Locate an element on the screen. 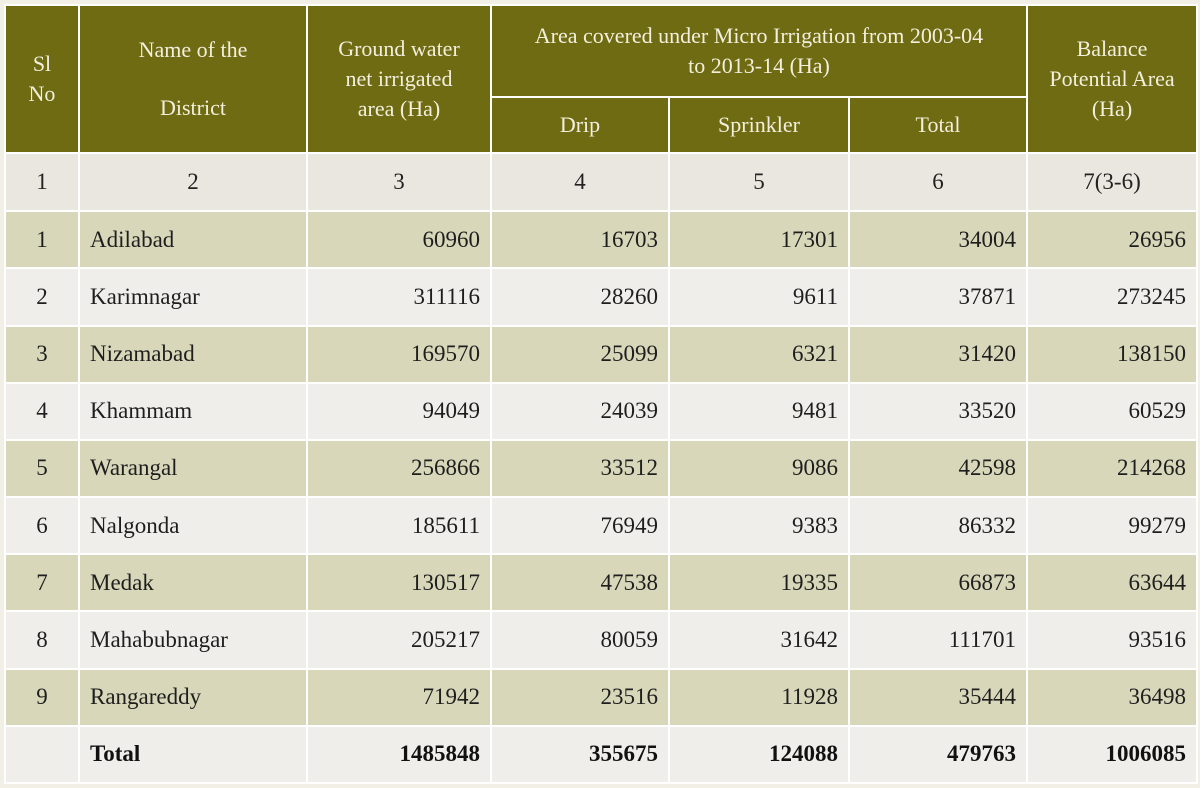  balance-cell: 214268 is located at coordinates (1112, 468).